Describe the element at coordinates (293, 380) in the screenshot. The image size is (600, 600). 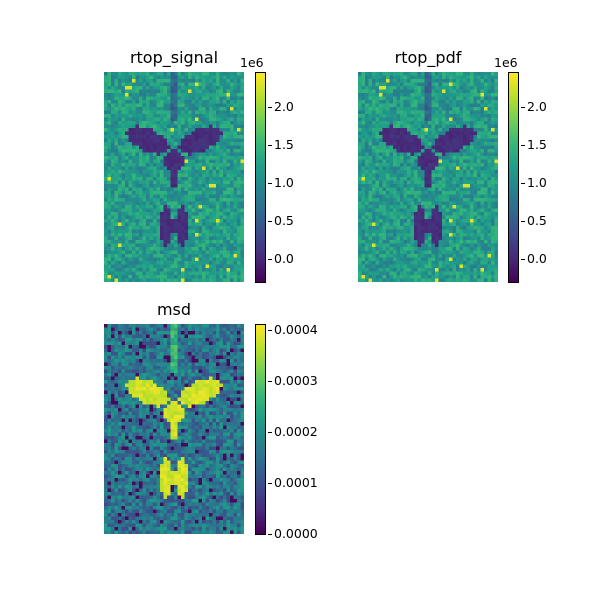
I see `colorbar-tick: 0.0003` at that location.